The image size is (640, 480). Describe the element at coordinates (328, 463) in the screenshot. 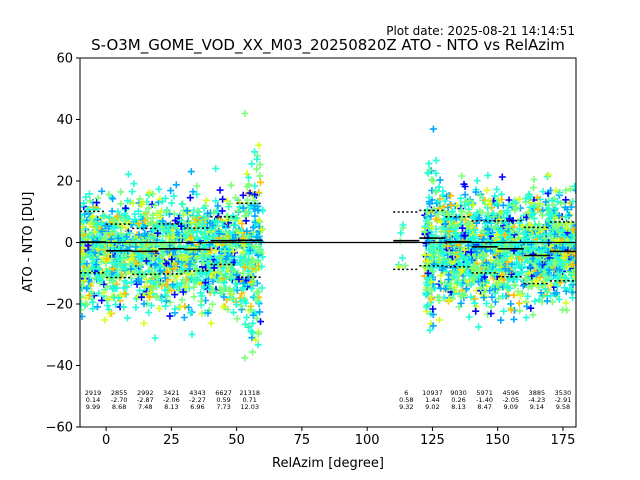

I see `x-axis-label: RelAzim [degree]` at that location.